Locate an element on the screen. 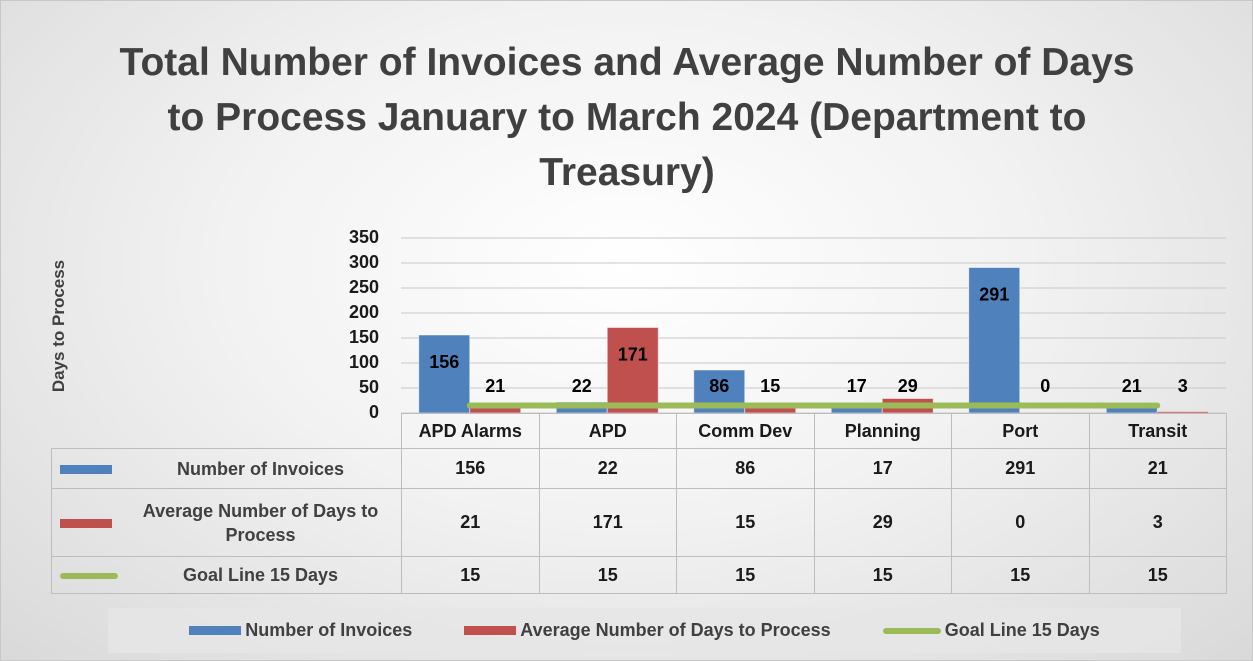  x-tick-label: APD is located at coordinates (607, 431).